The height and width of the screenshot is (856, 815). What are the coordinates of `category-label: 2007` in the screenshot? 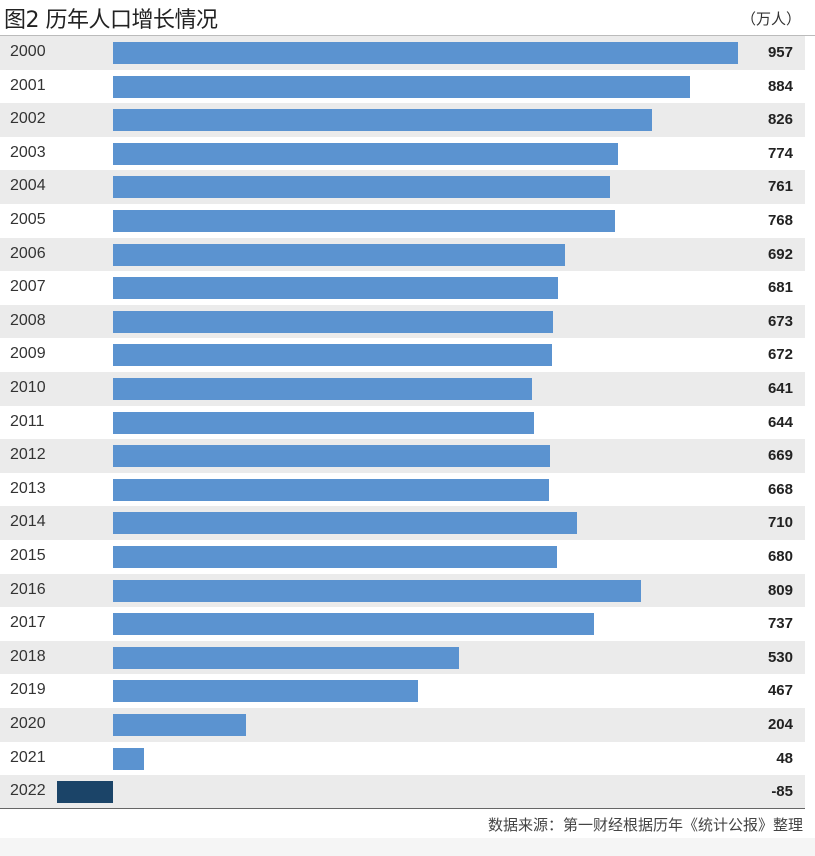 It's located at (28, 287).